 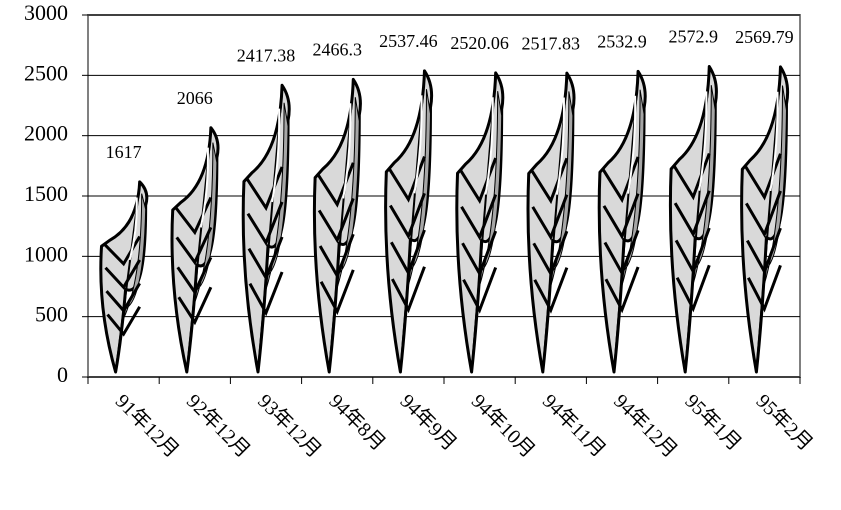 I want to click on value-label: 2517.83, so click(x=551, y=43).